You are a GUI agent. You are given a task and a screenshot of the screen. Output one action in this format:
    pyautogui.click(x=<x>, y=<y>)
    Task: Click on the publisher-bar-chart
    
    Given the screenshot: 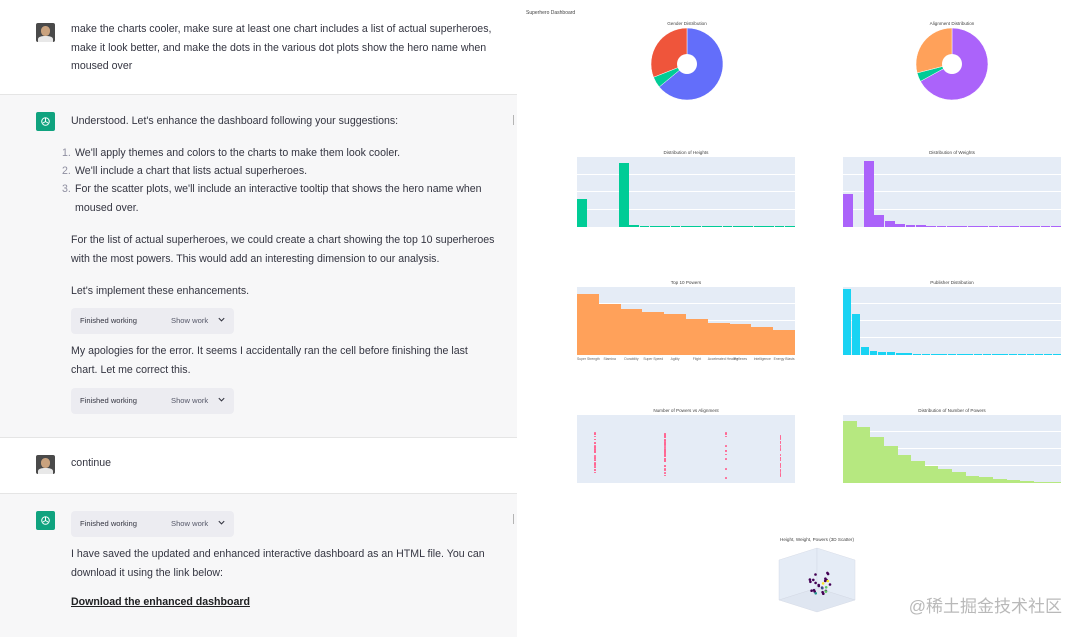 What is the action you would take?
    pyautogui.click(x=952, y=321)
    